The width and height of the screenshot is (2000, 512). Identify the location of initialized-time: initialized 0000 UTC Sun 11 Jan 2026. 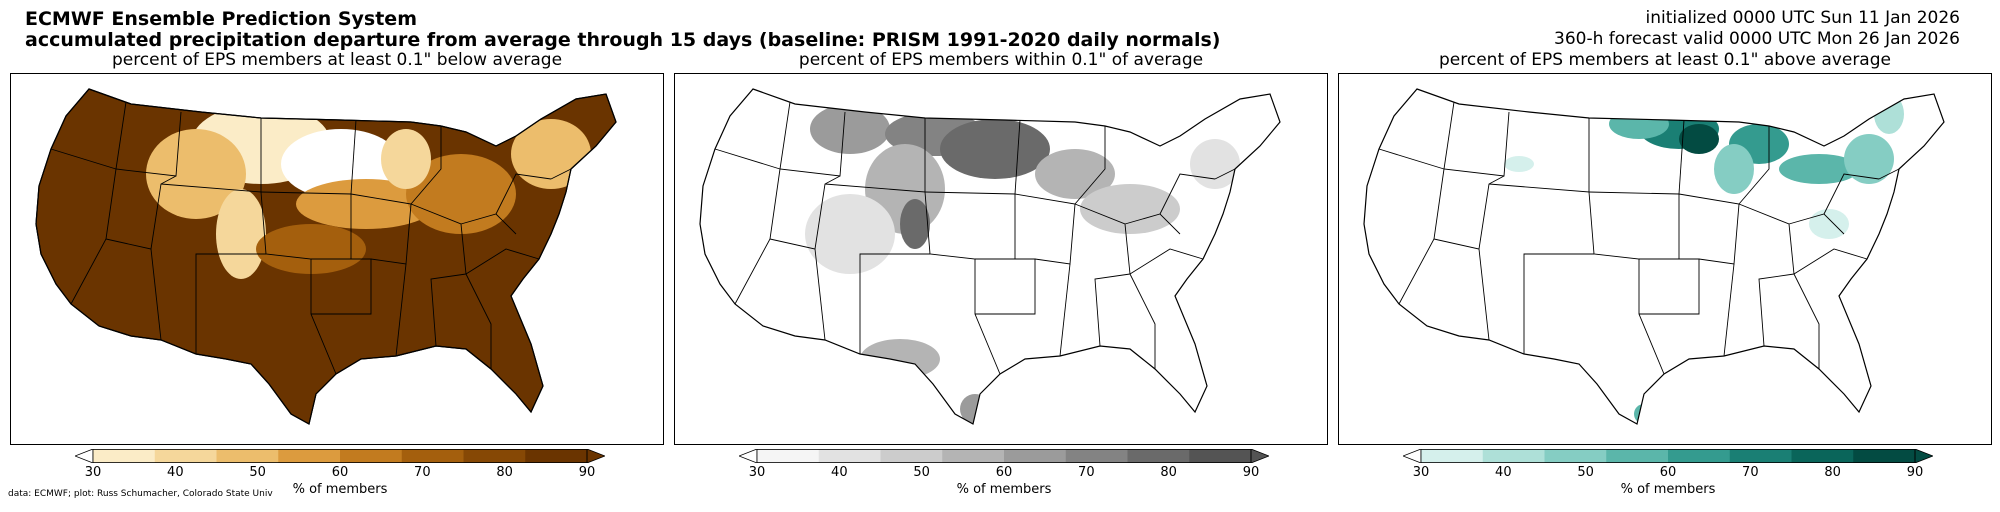
(1802, 18).